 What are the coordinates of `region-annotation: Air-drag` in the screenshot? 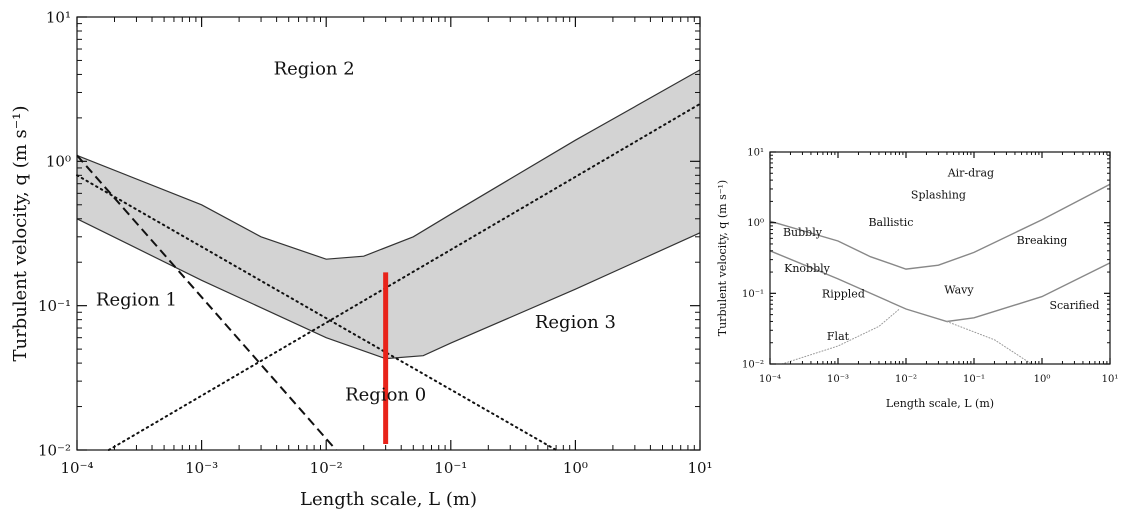 It's located at (970, 173).